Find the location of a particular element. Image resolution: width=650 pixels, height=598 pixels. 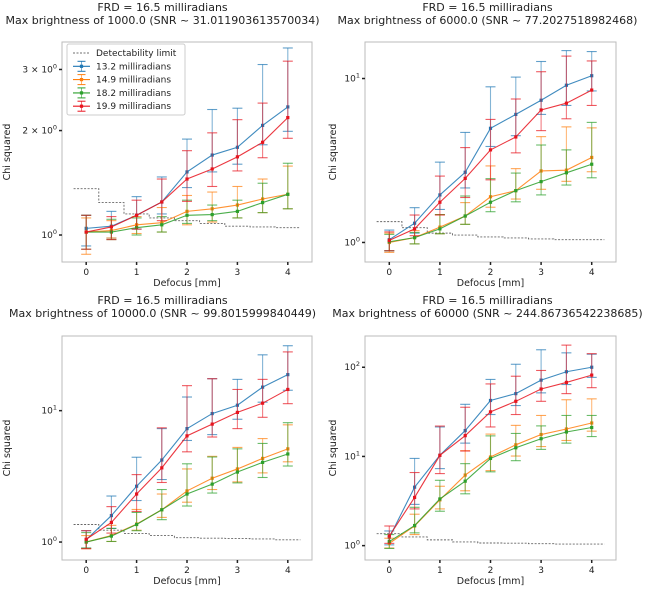

legend-label: 13.2 milliradians is located at coordinates (133, 67).